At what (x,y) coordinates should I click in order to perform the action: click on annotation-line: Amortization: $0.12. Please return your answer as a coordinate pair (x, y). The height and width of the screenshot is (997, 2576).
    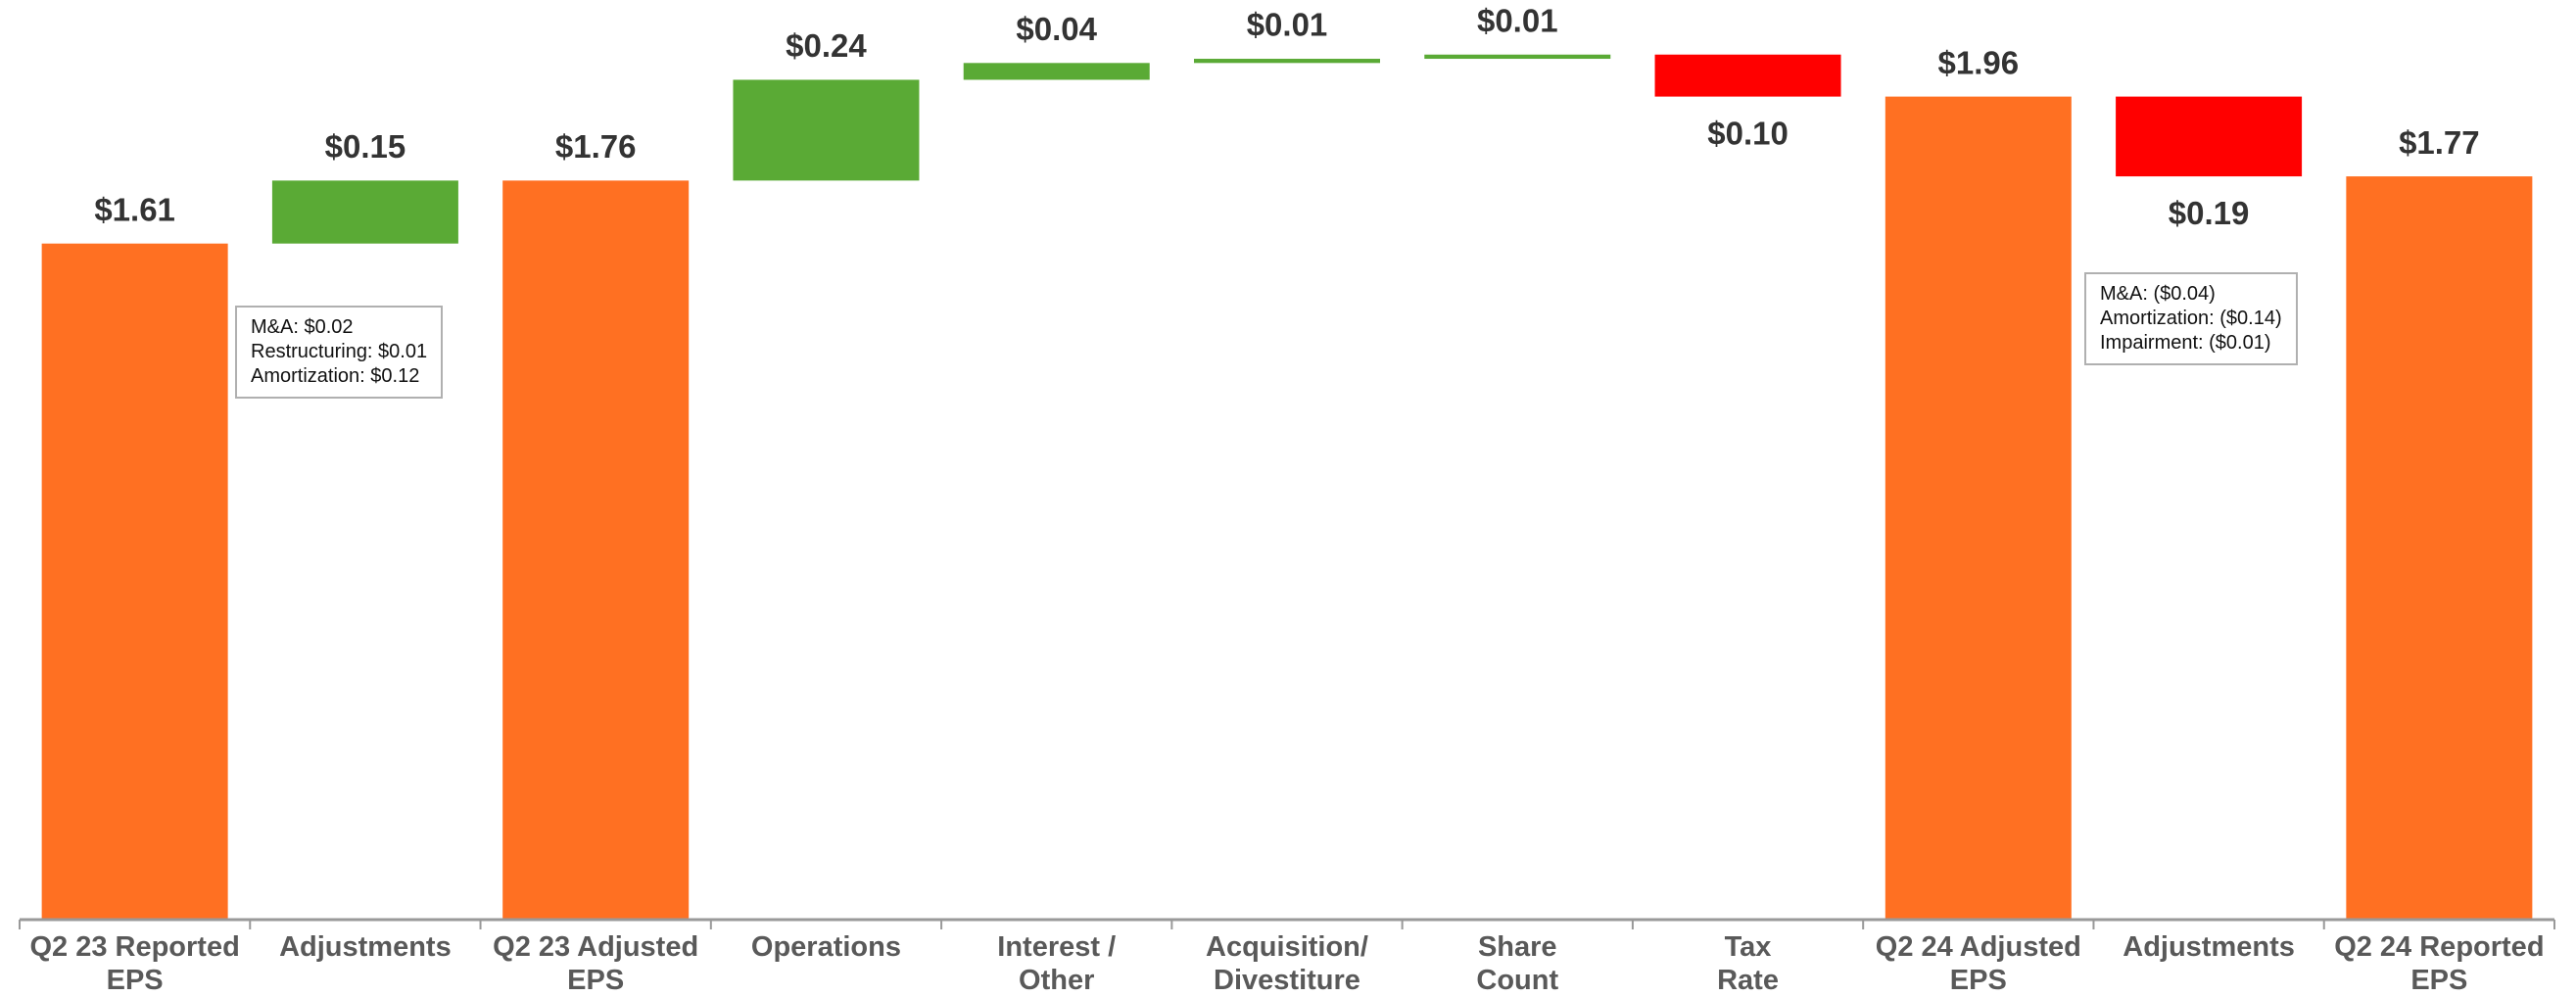
    Looking at the image, I should click on (335, 376).